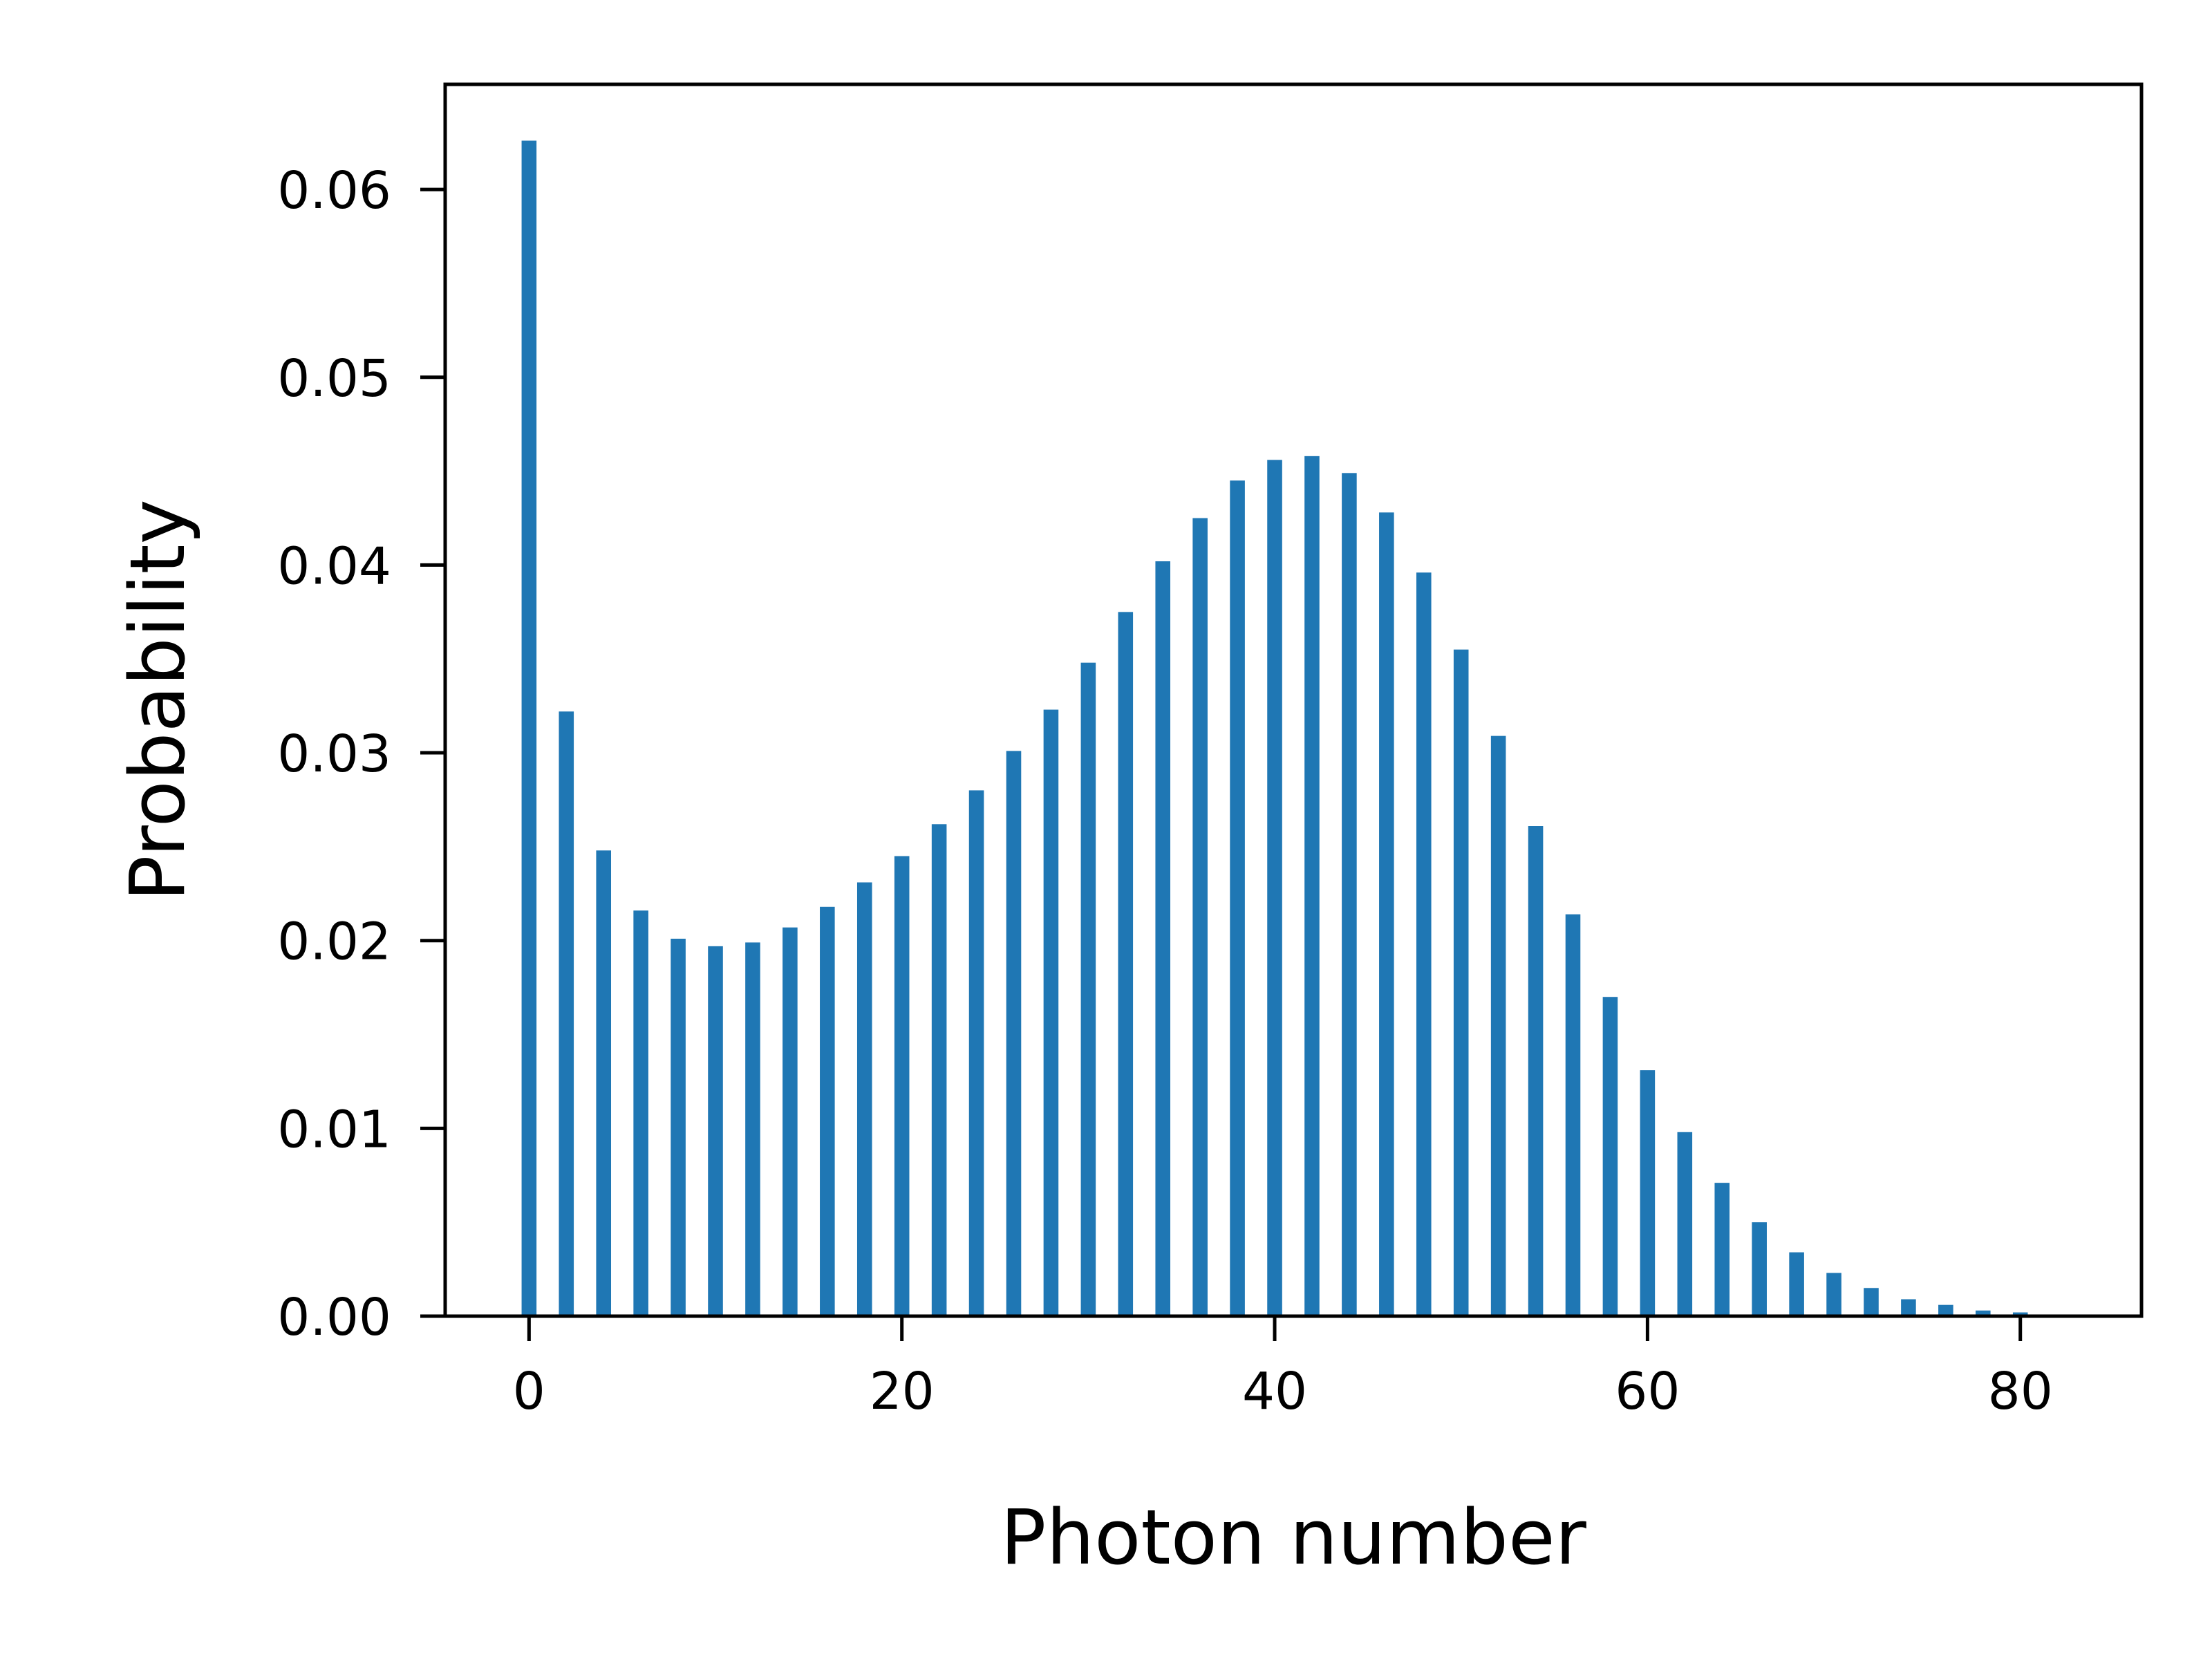 This screenshot has height=1659, width=2212. I want to click on x-tick-label: 20, so click(903, 1391).